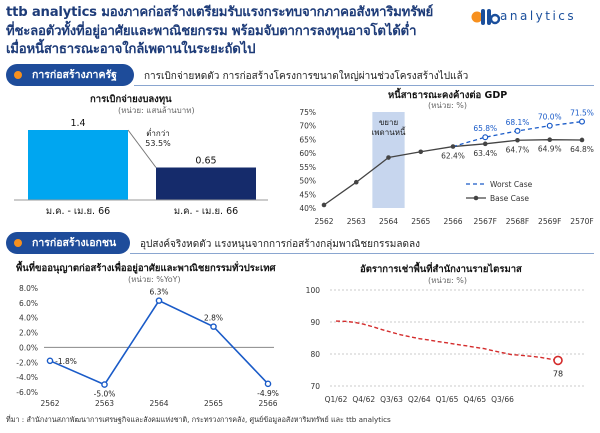 Image resolution: width=600 pixels, height=433 pixels. What do you see at coordinates (518, 122) in the screenshot?
I see `worst-data-label: 68.1%` at bounding box center [518, 122].